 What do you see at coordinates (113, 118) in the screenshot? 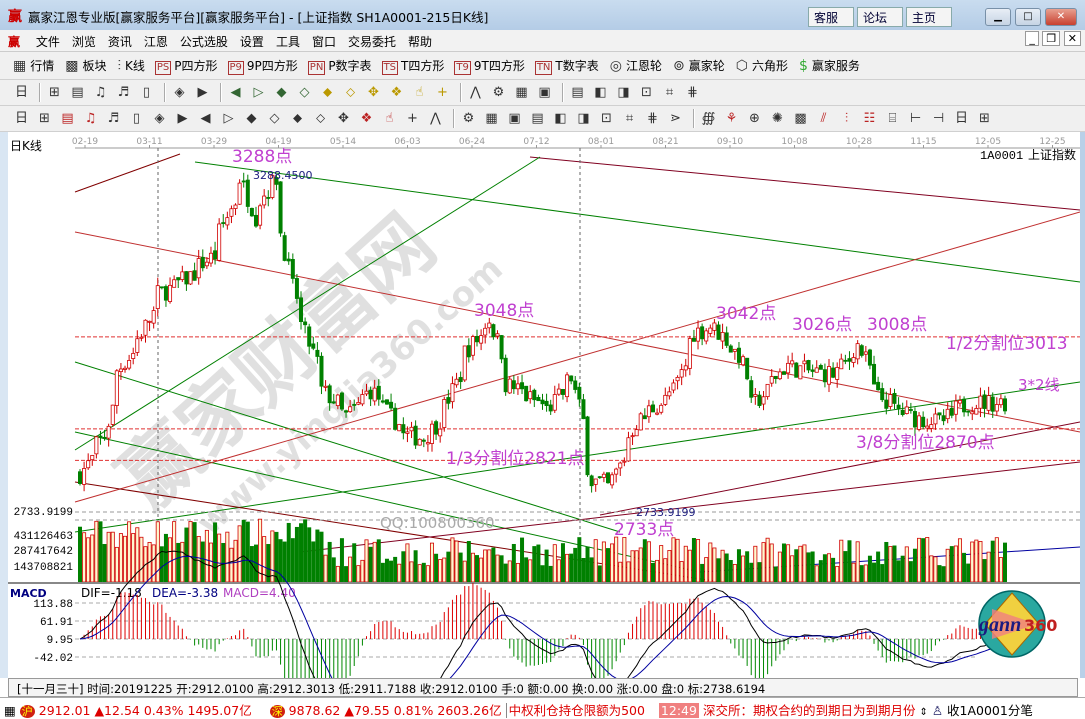
I see `fib-lines-icon: ♬` at bounding box center [113, 118].